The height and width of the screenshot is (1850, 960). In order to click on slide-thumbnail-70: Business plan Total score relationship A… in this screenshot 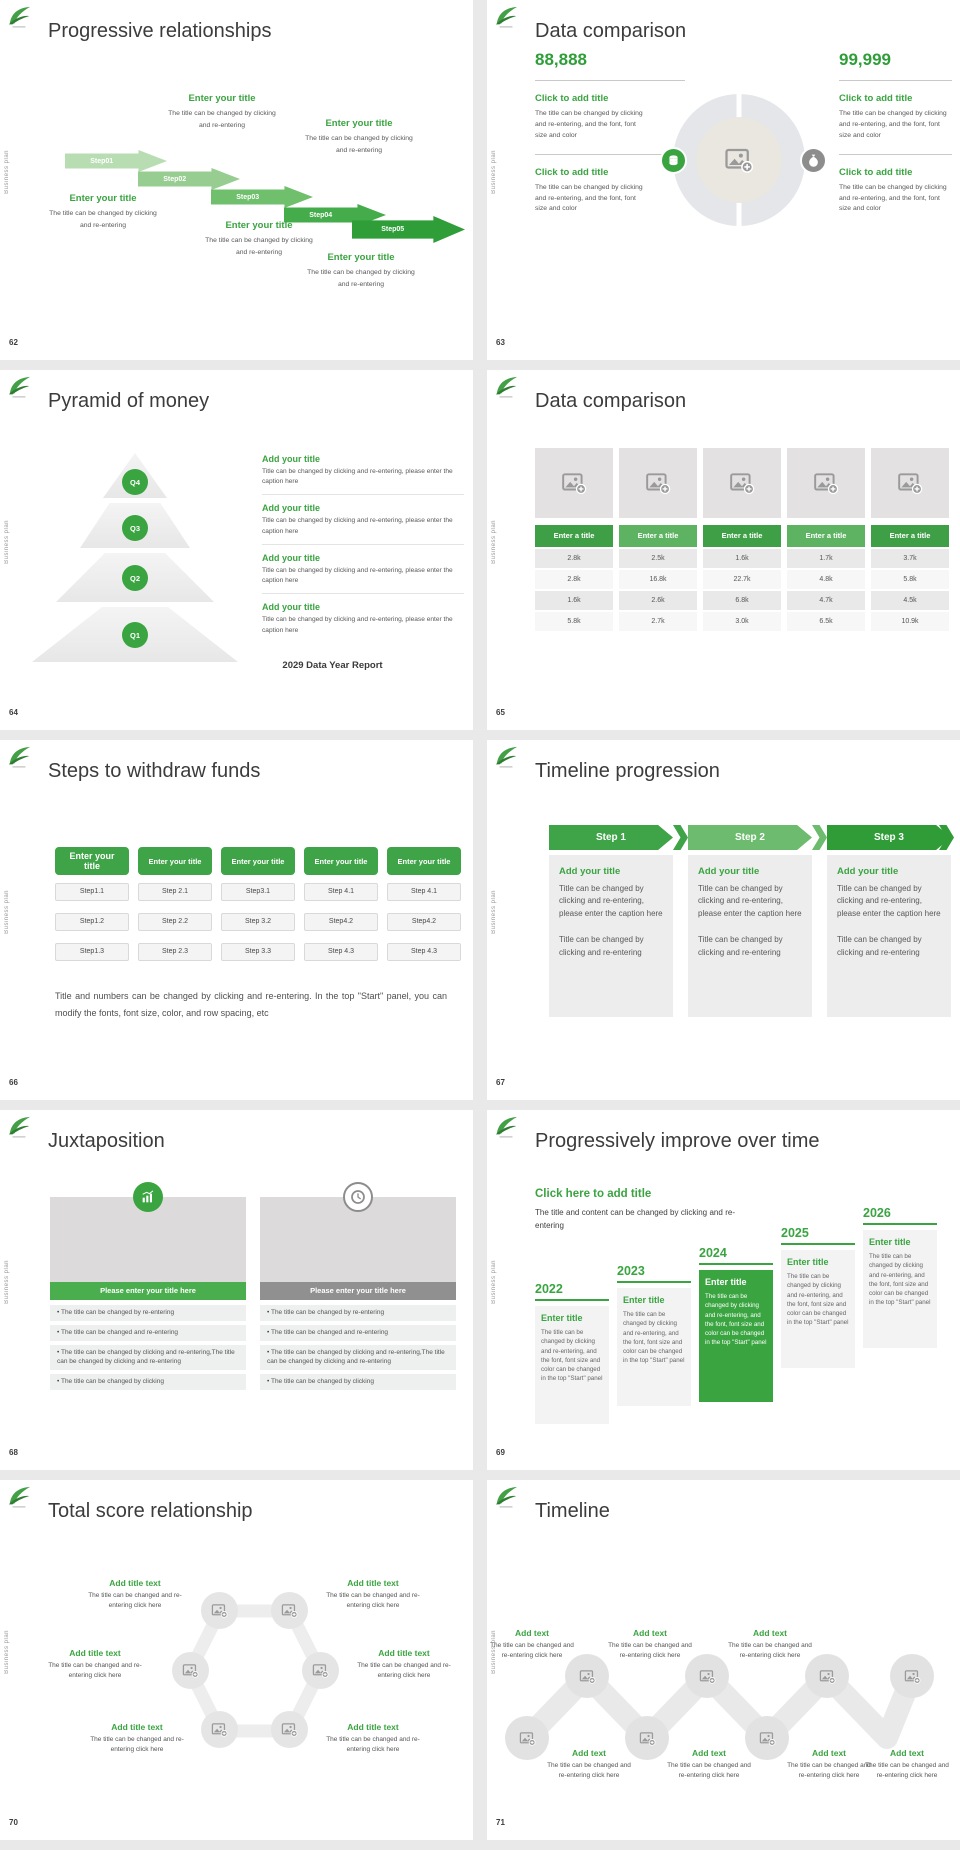, I will do `click(236, 1660)`.